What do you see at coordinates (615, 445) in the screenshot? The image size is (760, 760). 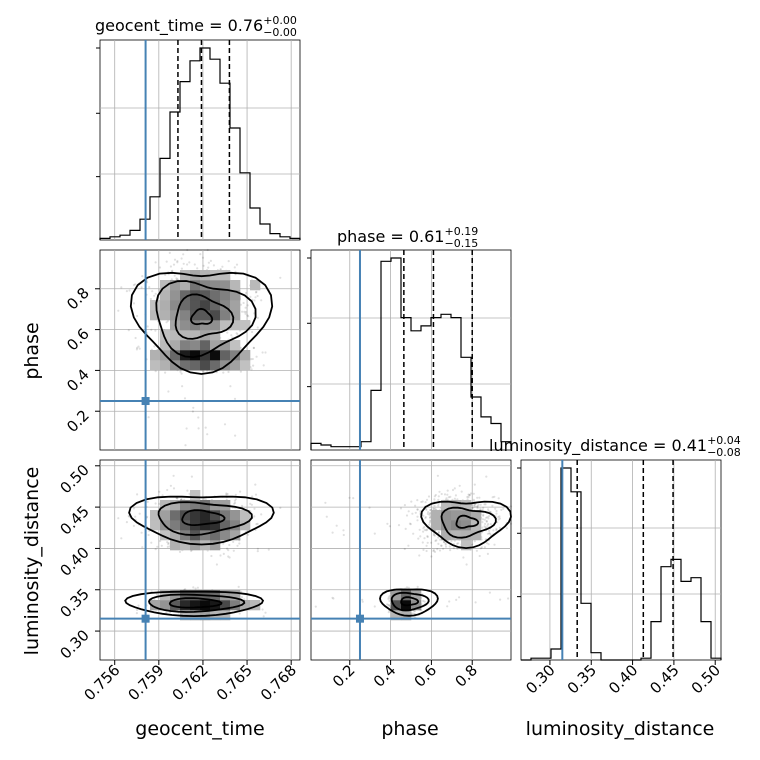 I see `title-luminosity-distance: luminosity_distance = 0.41+0.04` at bounding box center [615, 445].